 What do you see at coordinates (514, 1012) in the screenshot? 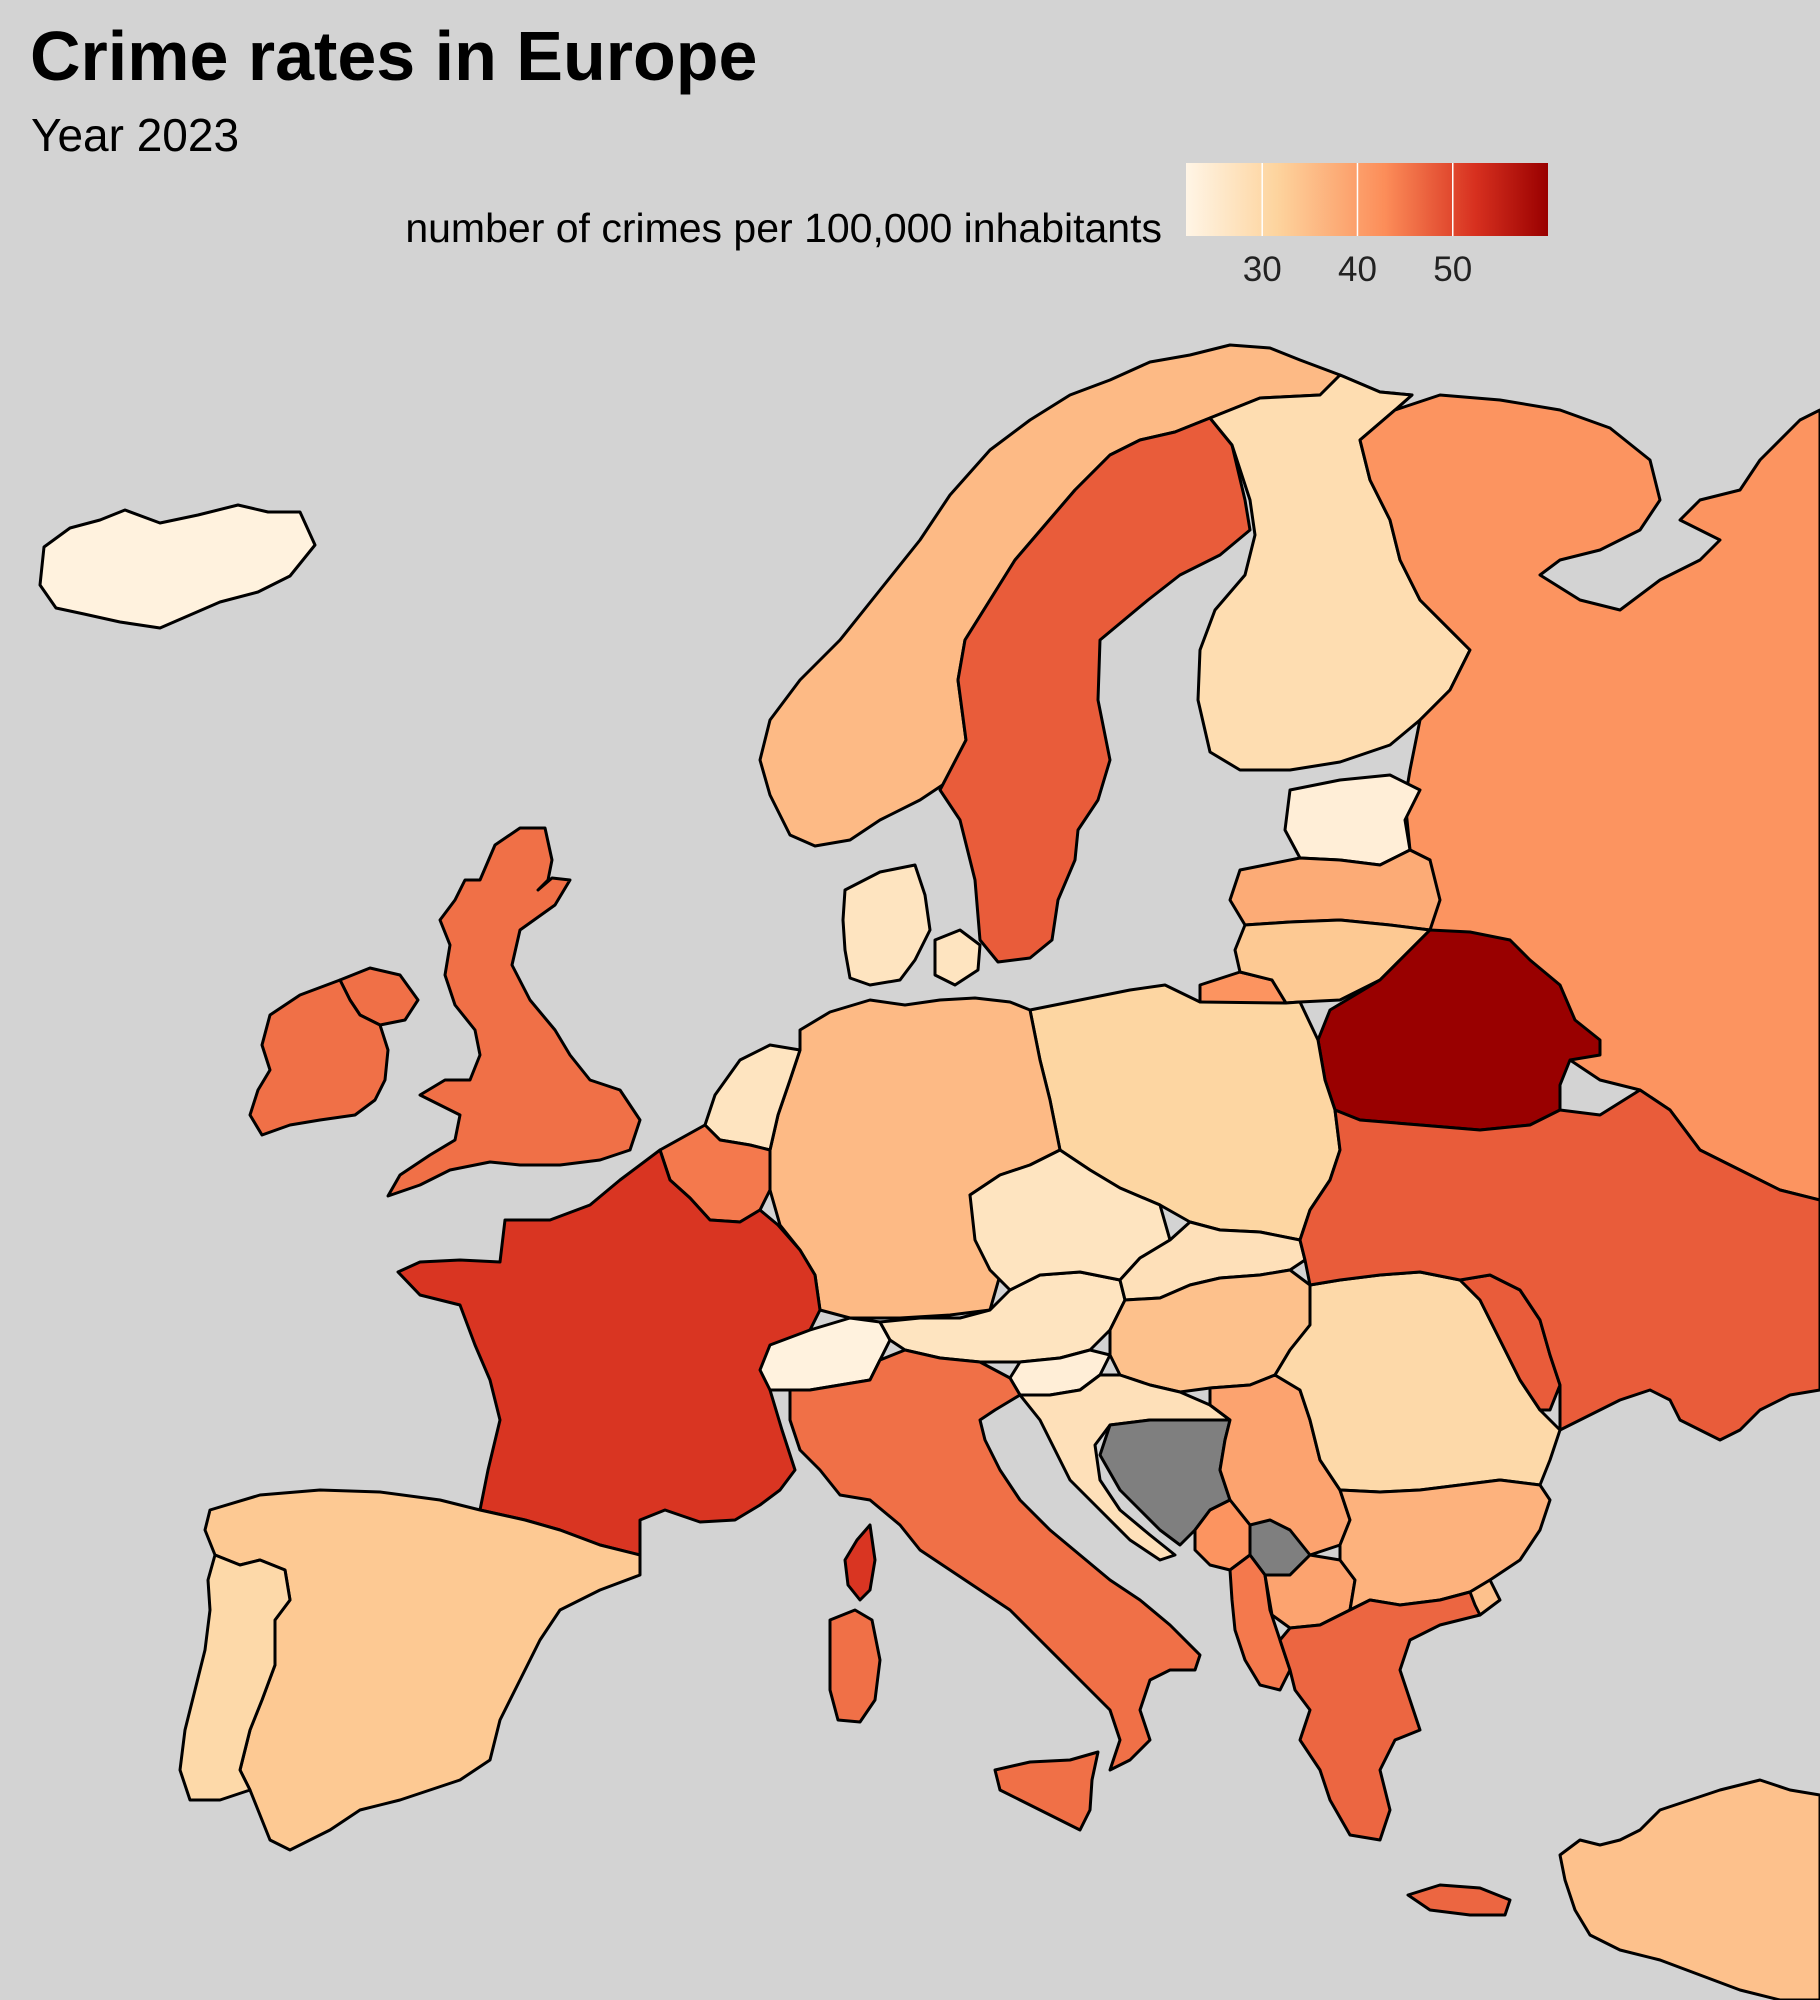
I see `country-united-kingdom` at bounding box center [514, 1012].